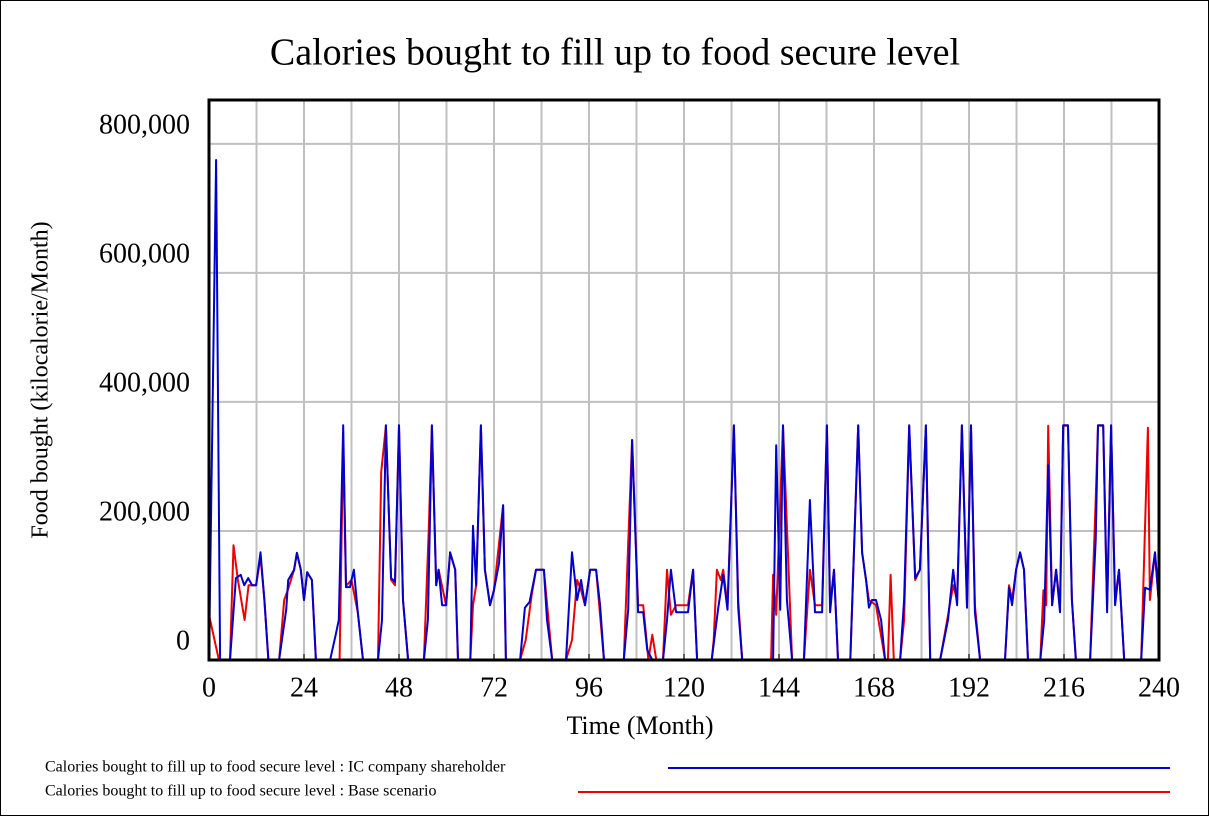 The image size is (1209, 816). I want to click on x-tick-label: 240, so click(1159, 687).